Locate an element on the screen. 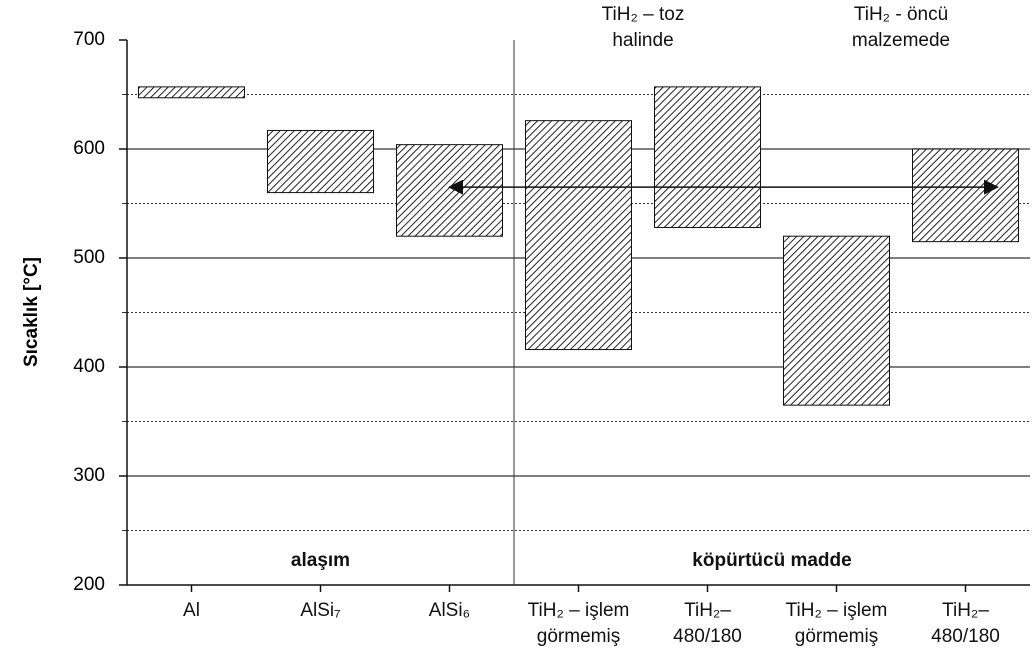 This screenshot has width=1035, height=668. y-tick-label: 400 is located at coordinates (89, 366).